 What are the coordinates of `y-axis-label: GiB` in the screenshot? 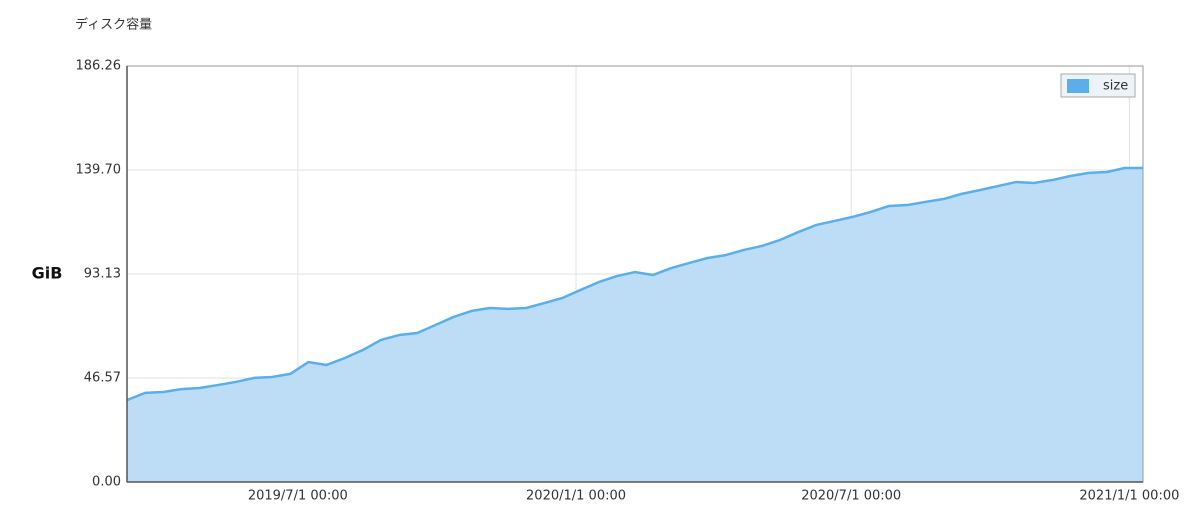 It's located at (47, 273).